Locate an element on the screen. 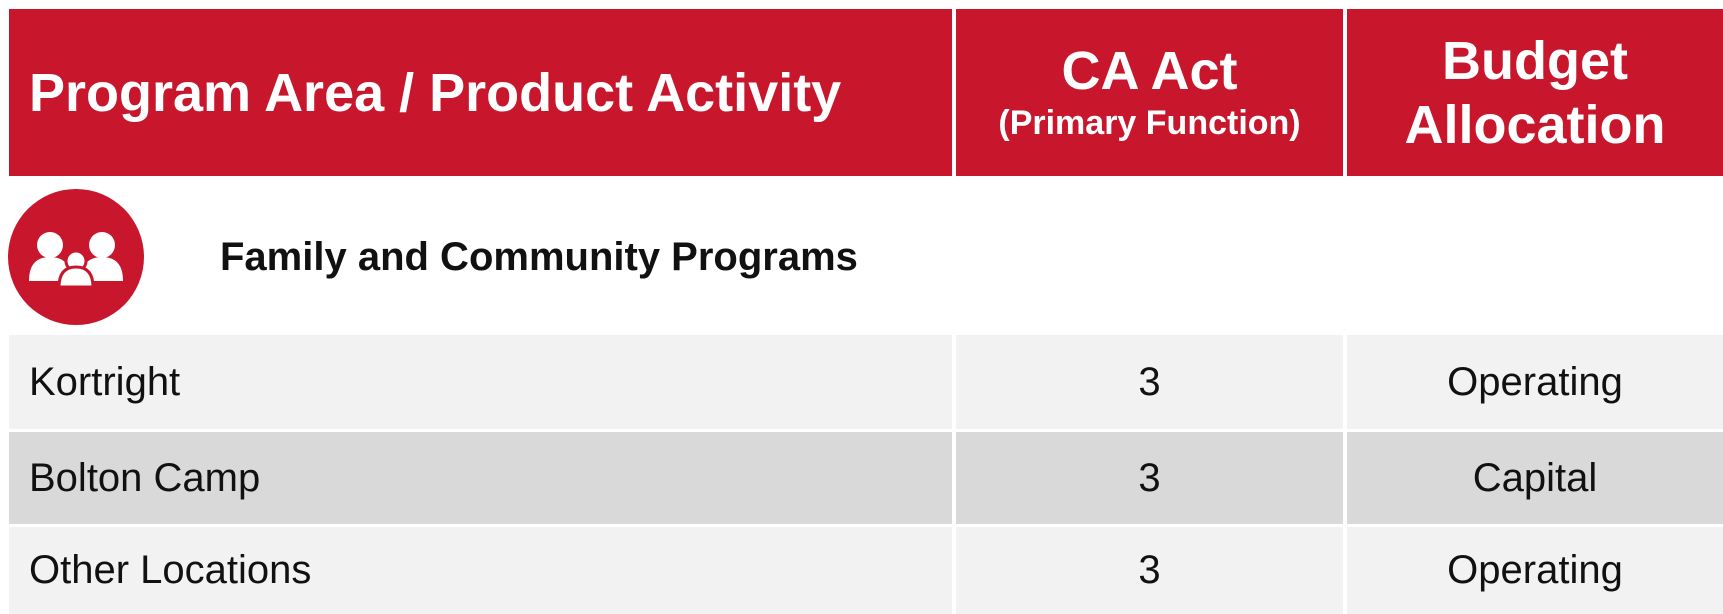 The width and height of the screenshot is (1723, 614). header-cell: Program Area / Product Activity is located at coordinates (480, 92).